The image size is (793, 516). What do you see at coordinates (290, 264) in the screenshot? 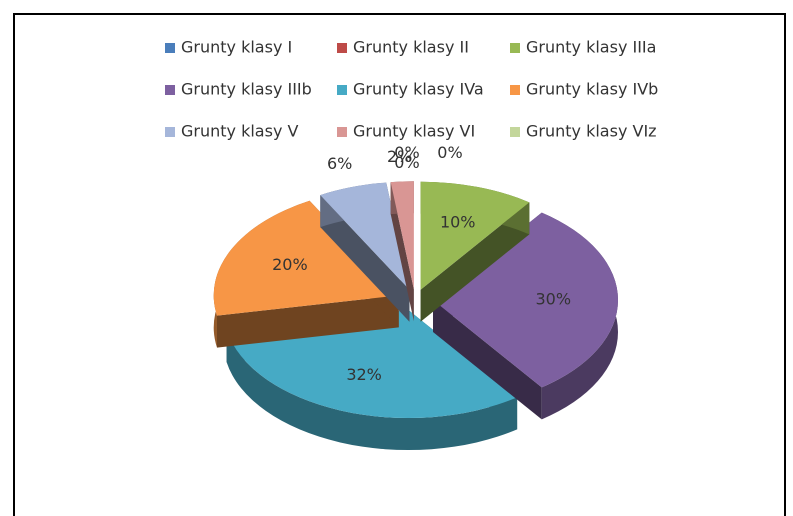
I see `data-label: 20%` at bounding box center [290, 264].